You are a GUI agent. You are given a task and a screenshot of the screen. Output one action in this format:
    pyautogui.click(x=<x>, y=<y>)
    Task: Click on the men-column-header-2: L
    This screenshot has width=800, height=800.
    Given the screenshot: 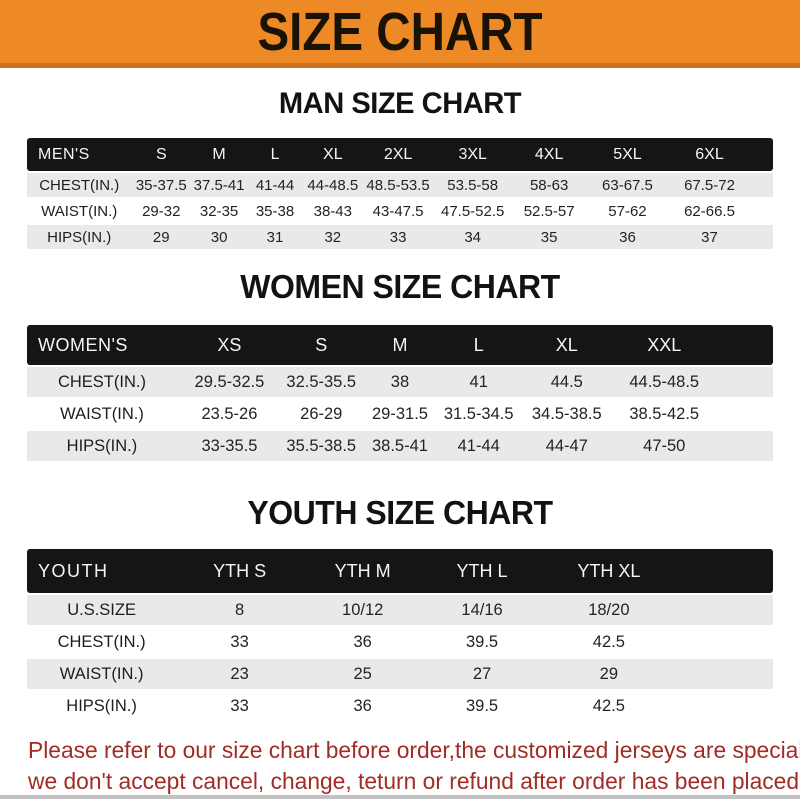 What is the action you would take?
    pyautogui.click(x=275, y=154)
    